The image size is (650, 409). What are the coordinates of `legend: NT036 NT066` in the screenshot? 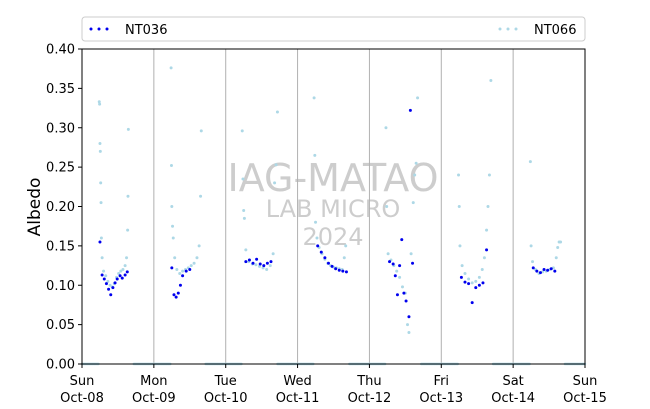 It's located at (333, 29).